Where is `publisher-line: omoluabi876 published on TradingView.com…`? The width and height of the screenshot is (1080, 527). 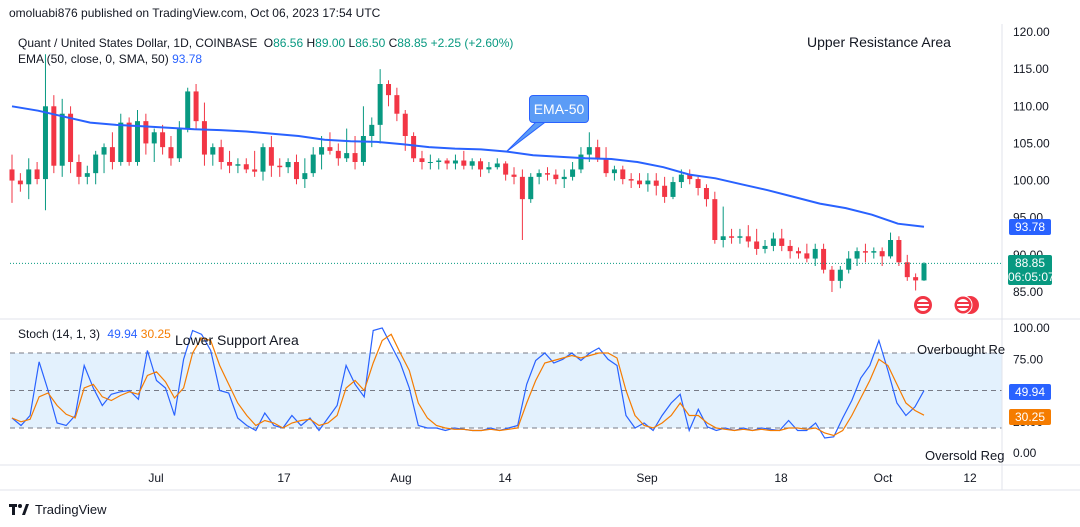
publisher-line: omoluabi876 published on TradingView.com… is located at coordinates (195, 13).